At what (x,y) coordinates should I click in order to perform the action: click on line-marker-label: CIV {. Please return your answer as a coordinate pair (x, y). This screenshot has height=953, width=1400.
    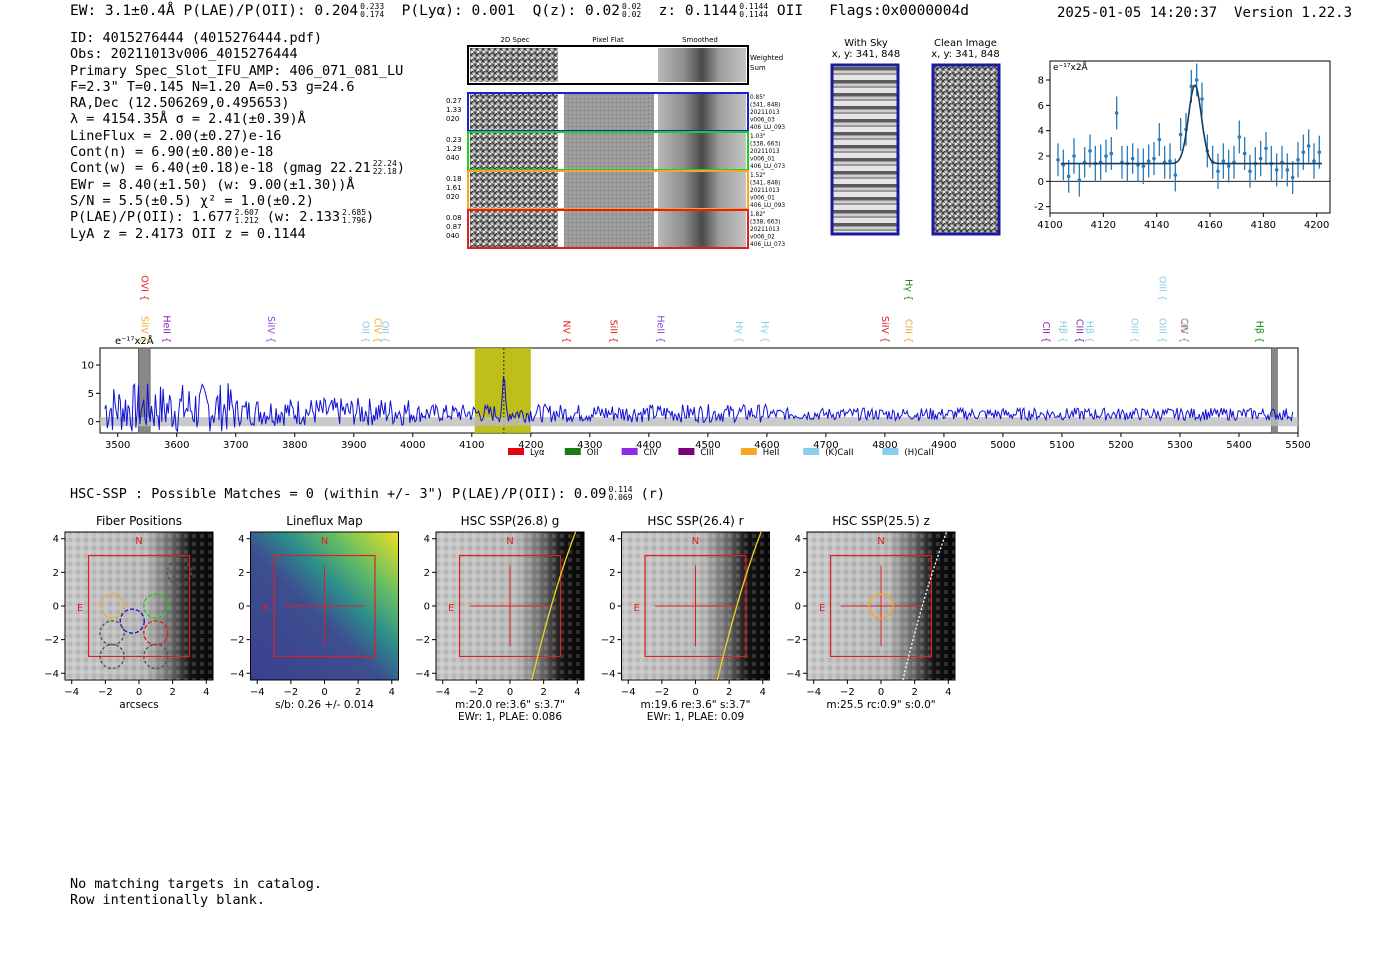
    Looking at the image, I should click on (1183, 330).